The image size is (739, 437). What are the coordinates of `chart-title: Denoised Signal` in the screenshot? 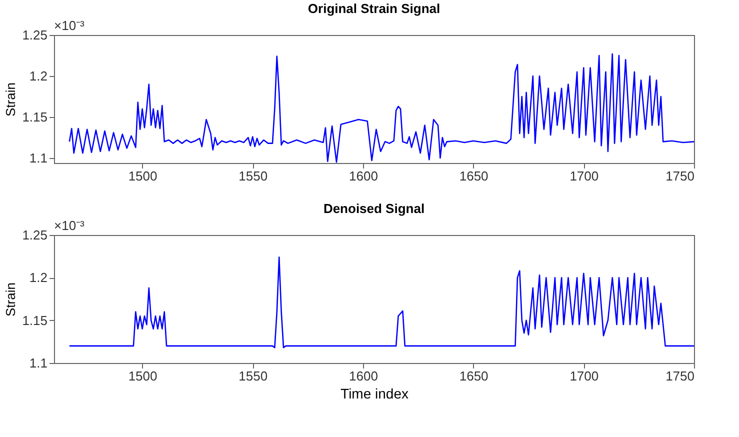 It's located at (374, 208).